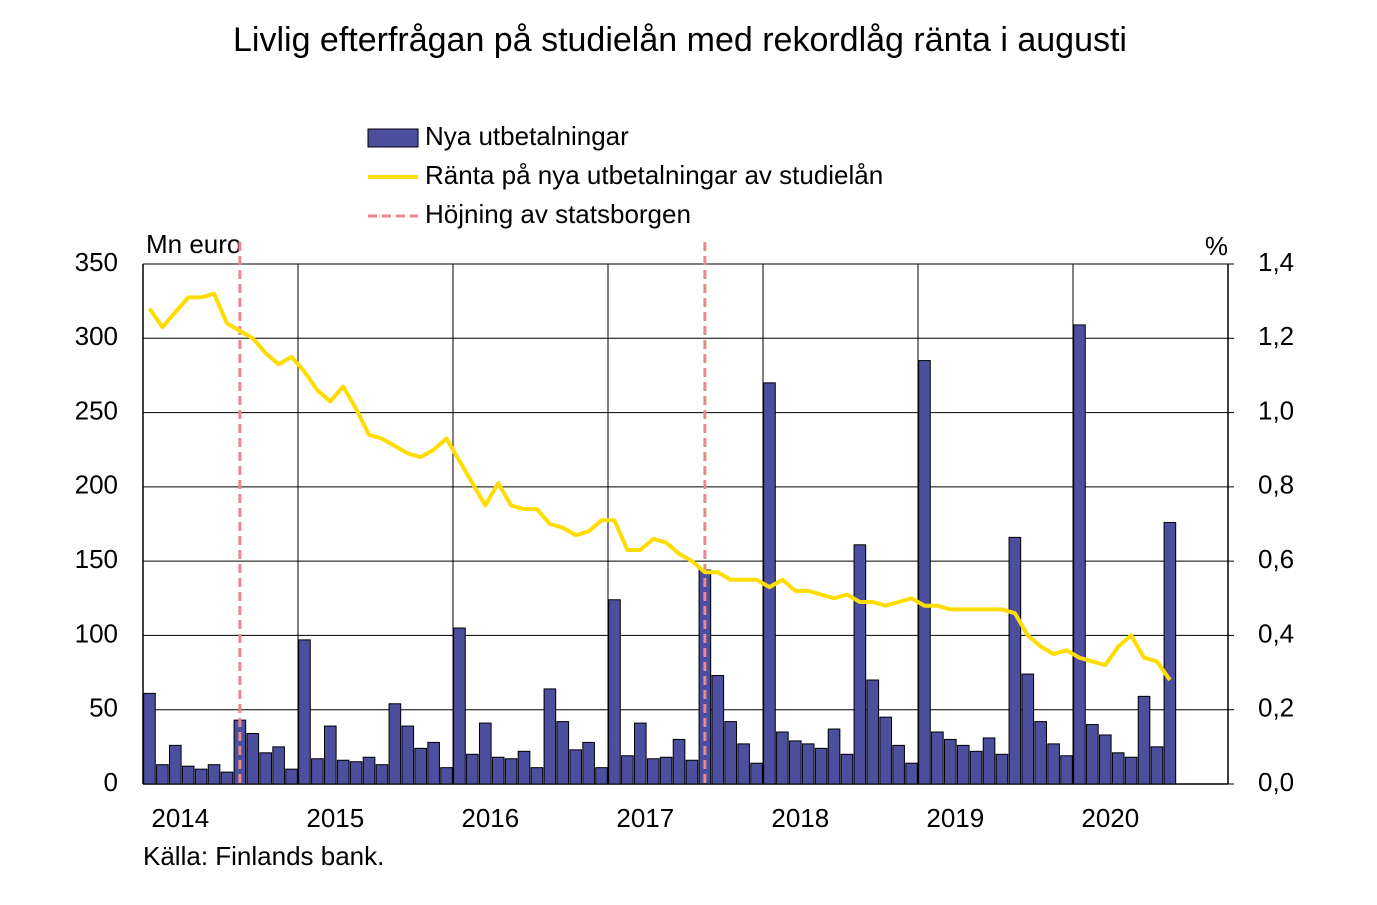 The height and width of the screenshot is (905, 1377). Describe the element at coordinates (96, 262) in the screenshot. I see `y-tick-label: 350` at that location.